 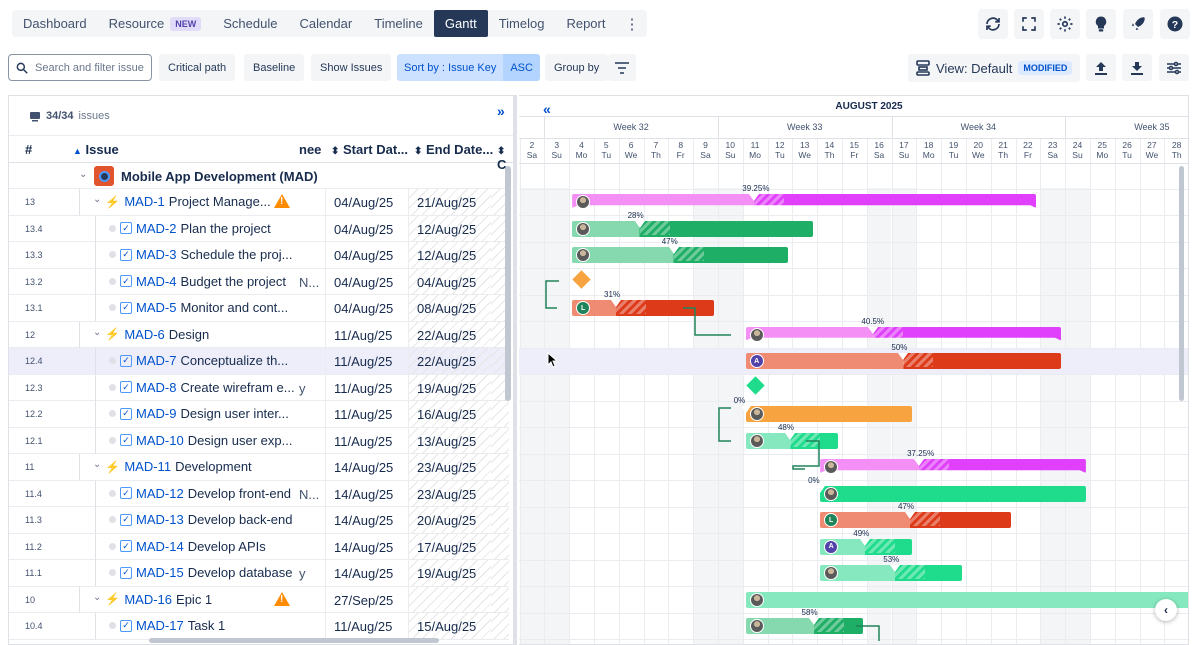 What do you see at coordinates (206, 625) in the screenshot?
I see `issue-title: Task 1` at bounding box center [206, 625].